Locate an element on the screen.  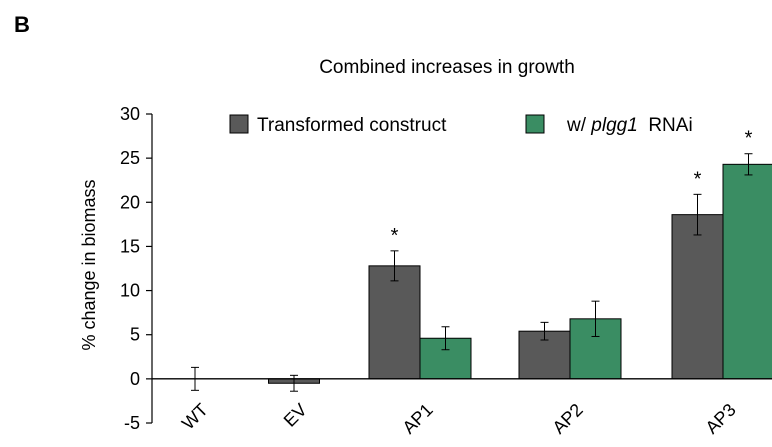
legend-label-transformed-construct-text: Transformed construct is located at coordinates (352, 125).